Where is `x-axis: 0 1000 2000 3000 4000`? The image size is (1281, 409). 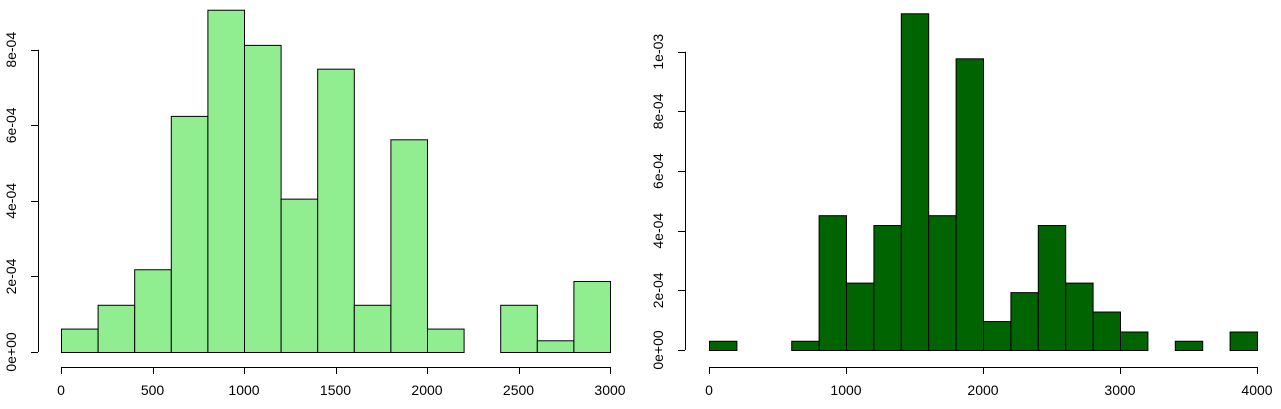 x-axis: 0 1000 2000 3000 4000 is located at coordinates (989, 382).